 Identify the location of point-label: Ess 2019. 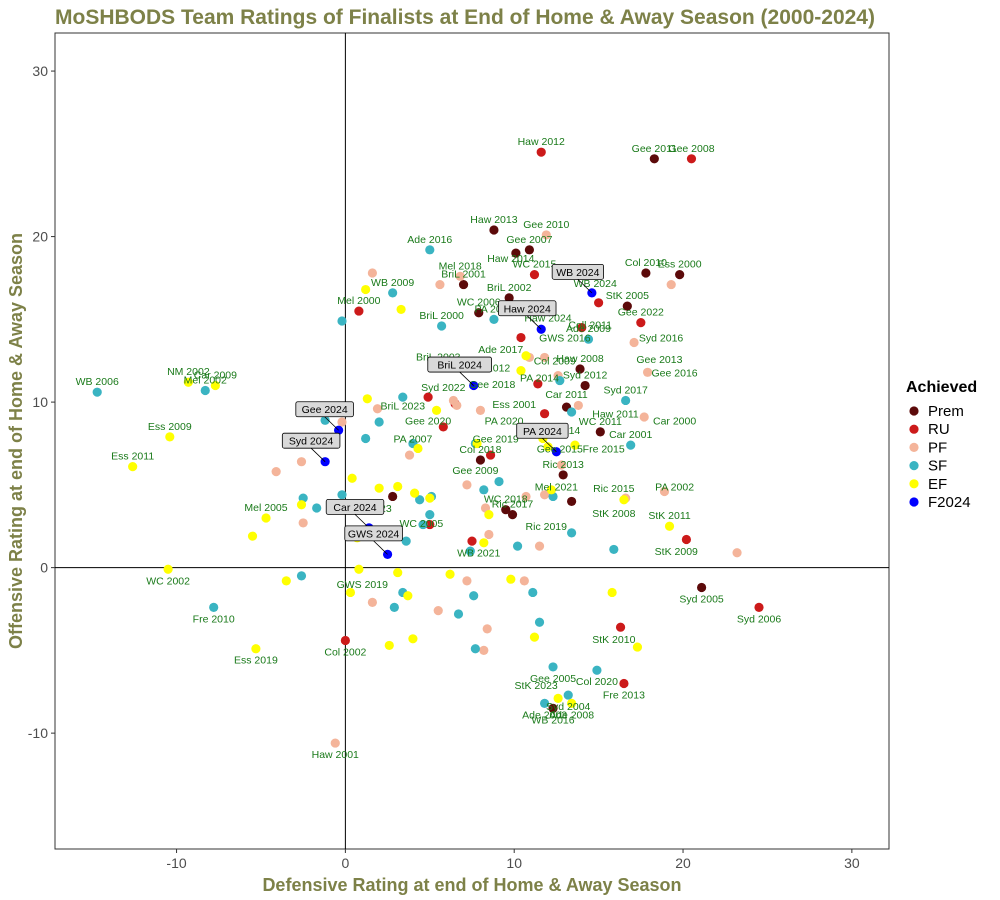
(256, 661).